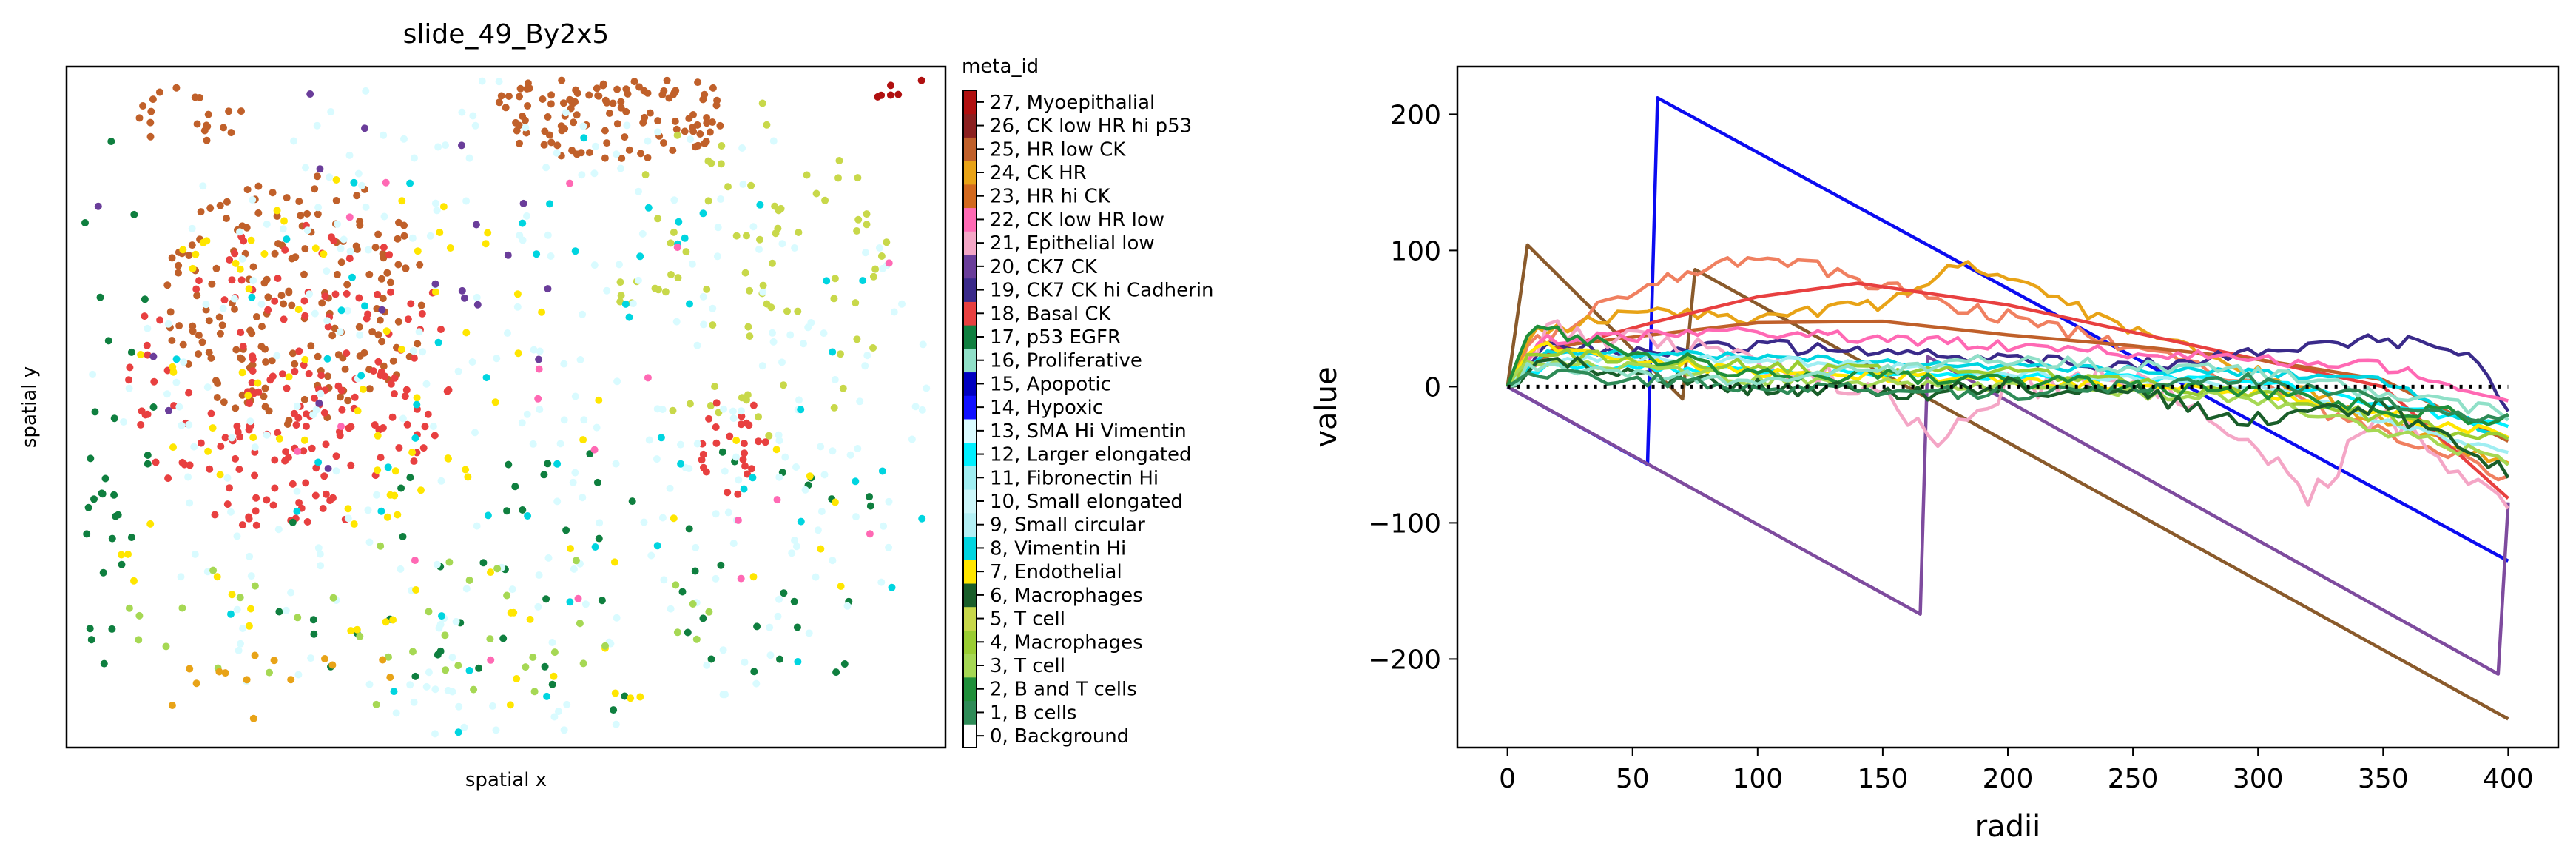 The height and width of the screenshot is (866, 2576). What do you see at coordinates (1633, 779) in the screenshot?
I see `x-tick-label-50: 50` at bounding box center [1633, 779].